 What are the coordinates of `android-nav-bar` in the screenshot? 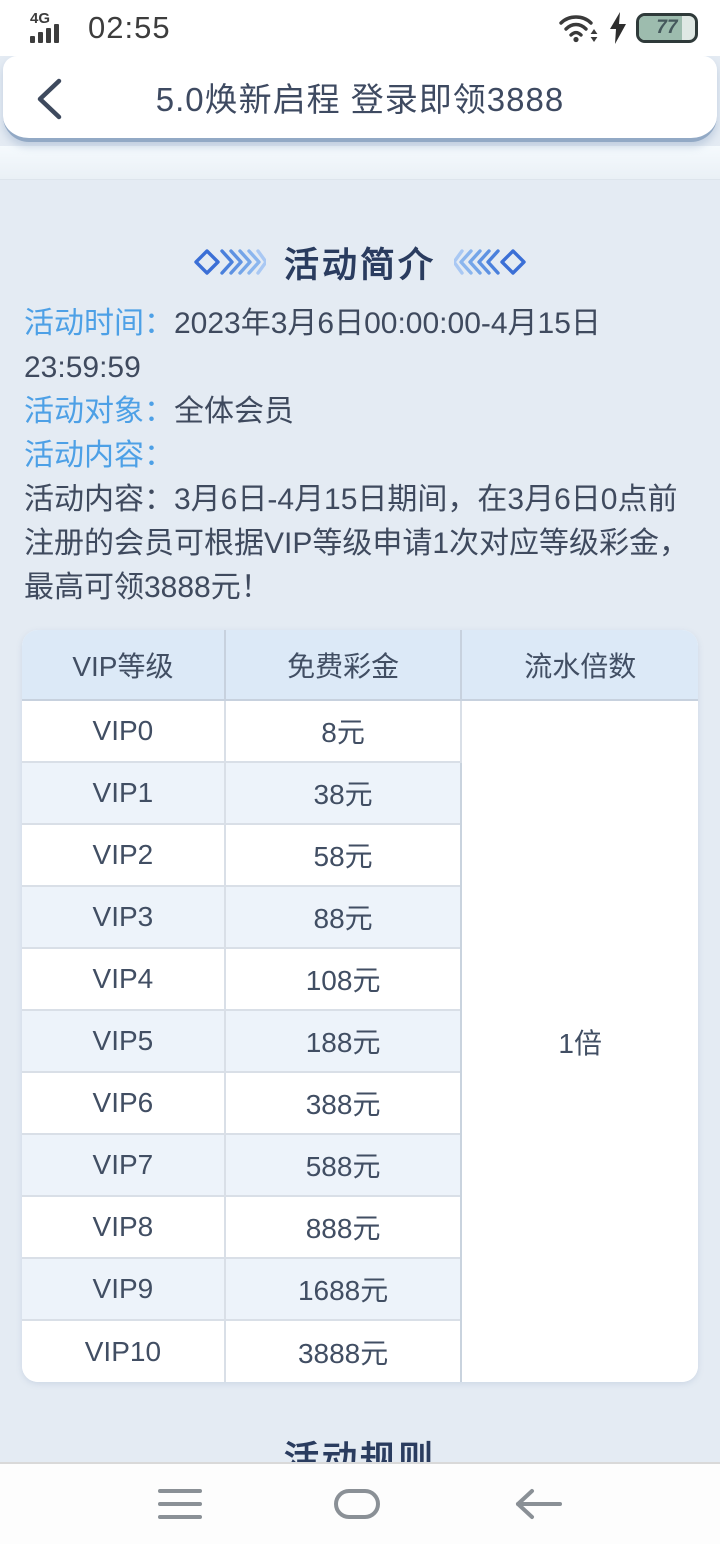 It's located at (360, 1503).